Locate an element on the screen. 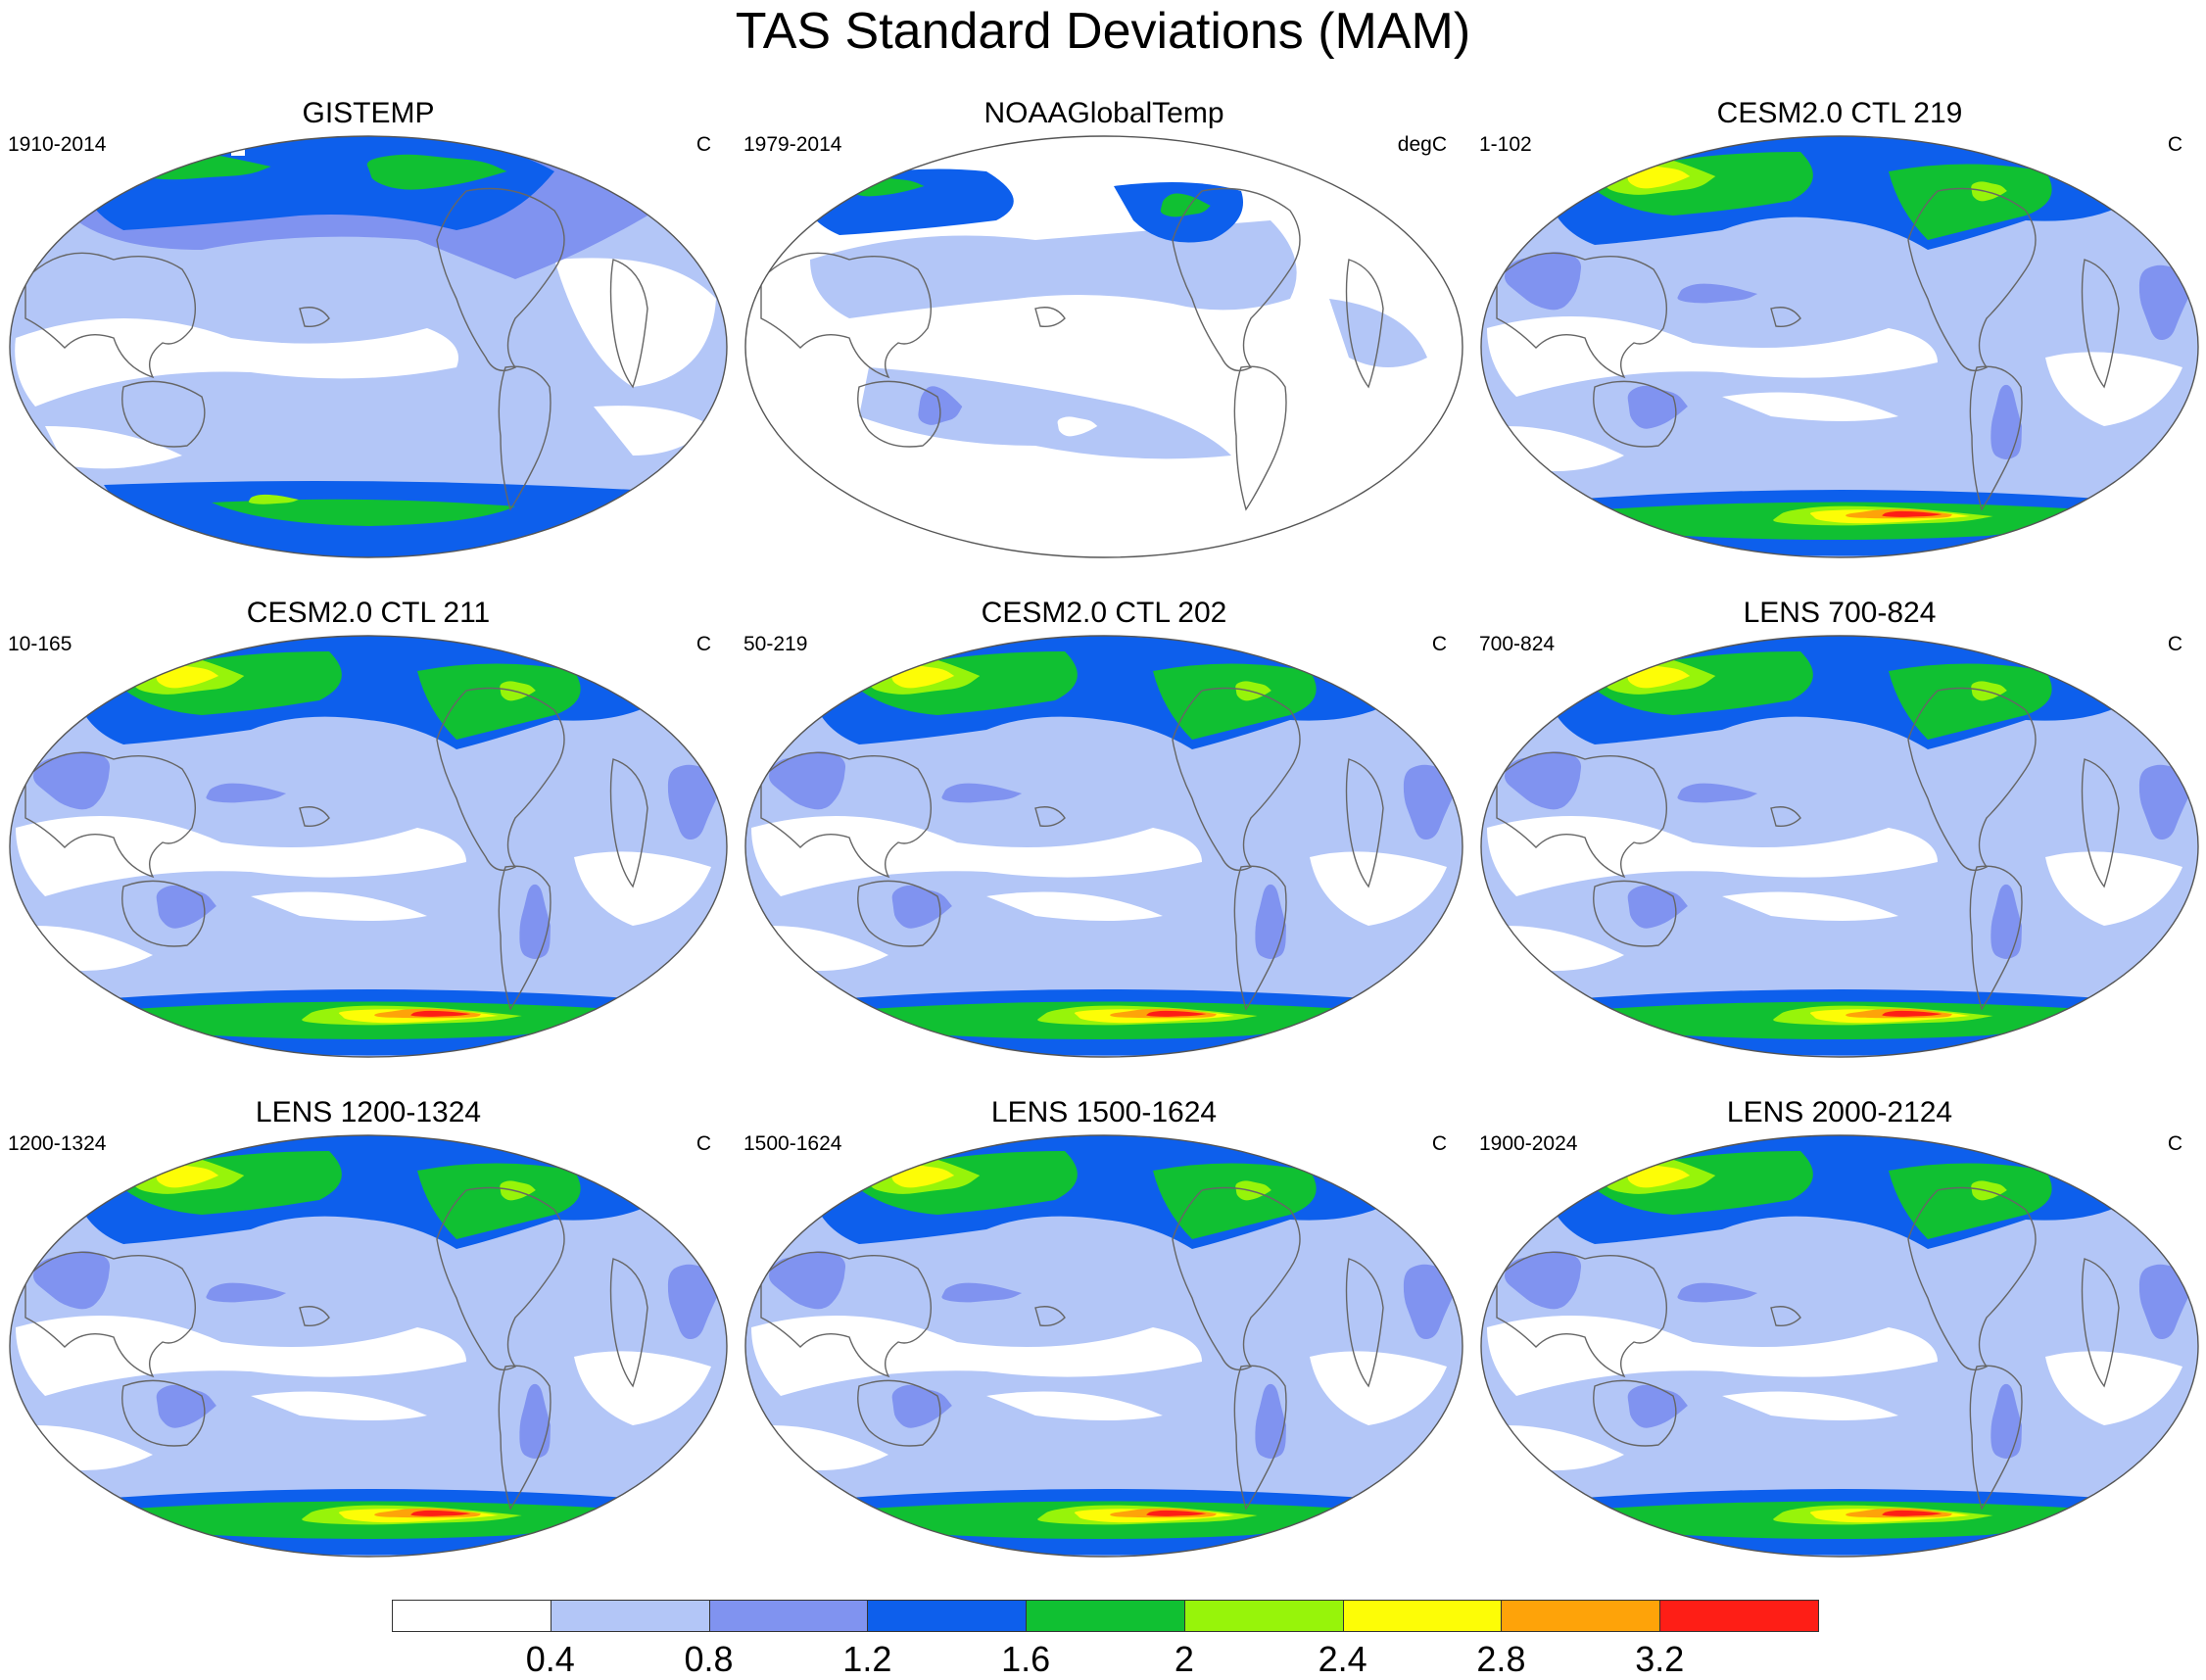  panel-years: 700-824 is located at coordinates (1517, 644).